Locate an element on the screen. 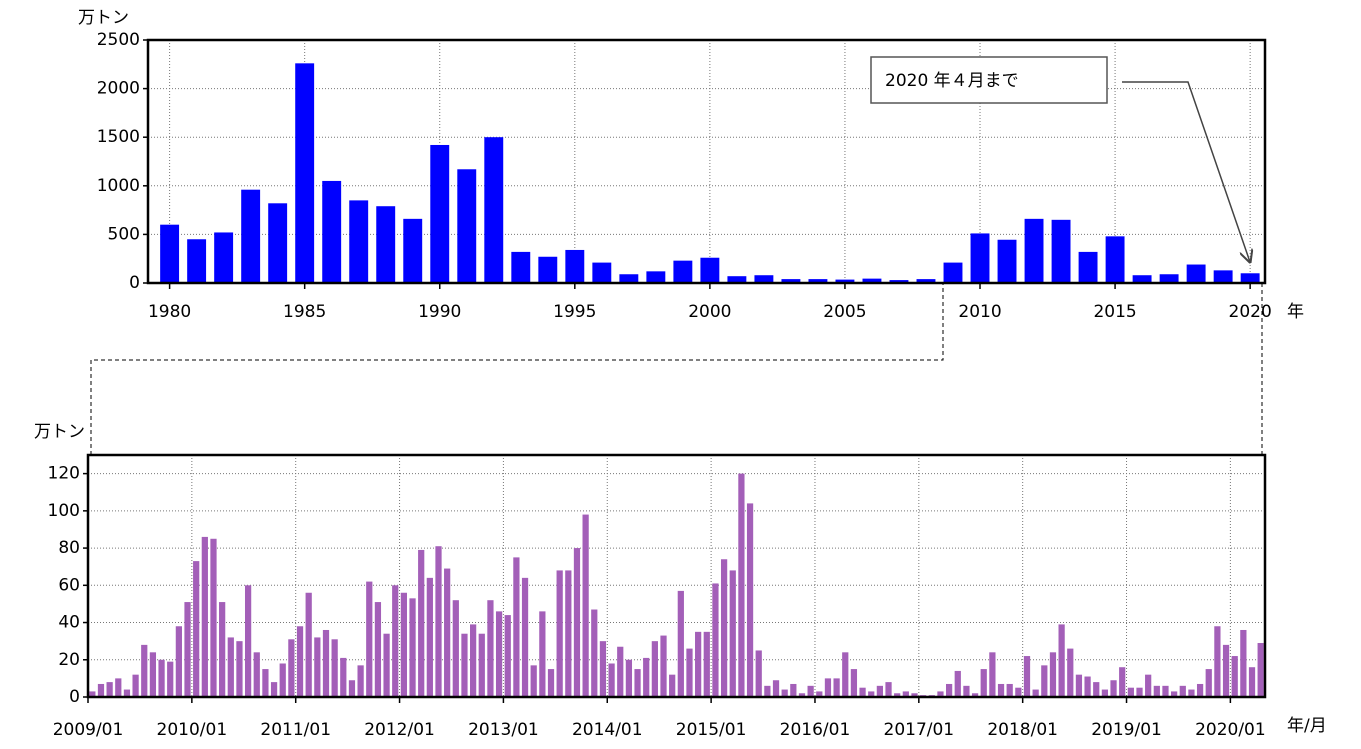 Image resolution: width=1361 pixels, height=749 pixels. x-tick-label: 2020/01 is located at coordinates (1230, 730).